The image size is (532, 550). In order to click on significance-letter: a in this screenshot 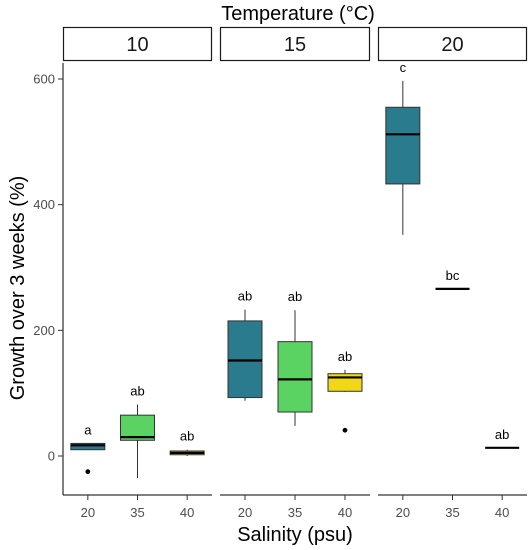, I will do `click(88, 429)`.